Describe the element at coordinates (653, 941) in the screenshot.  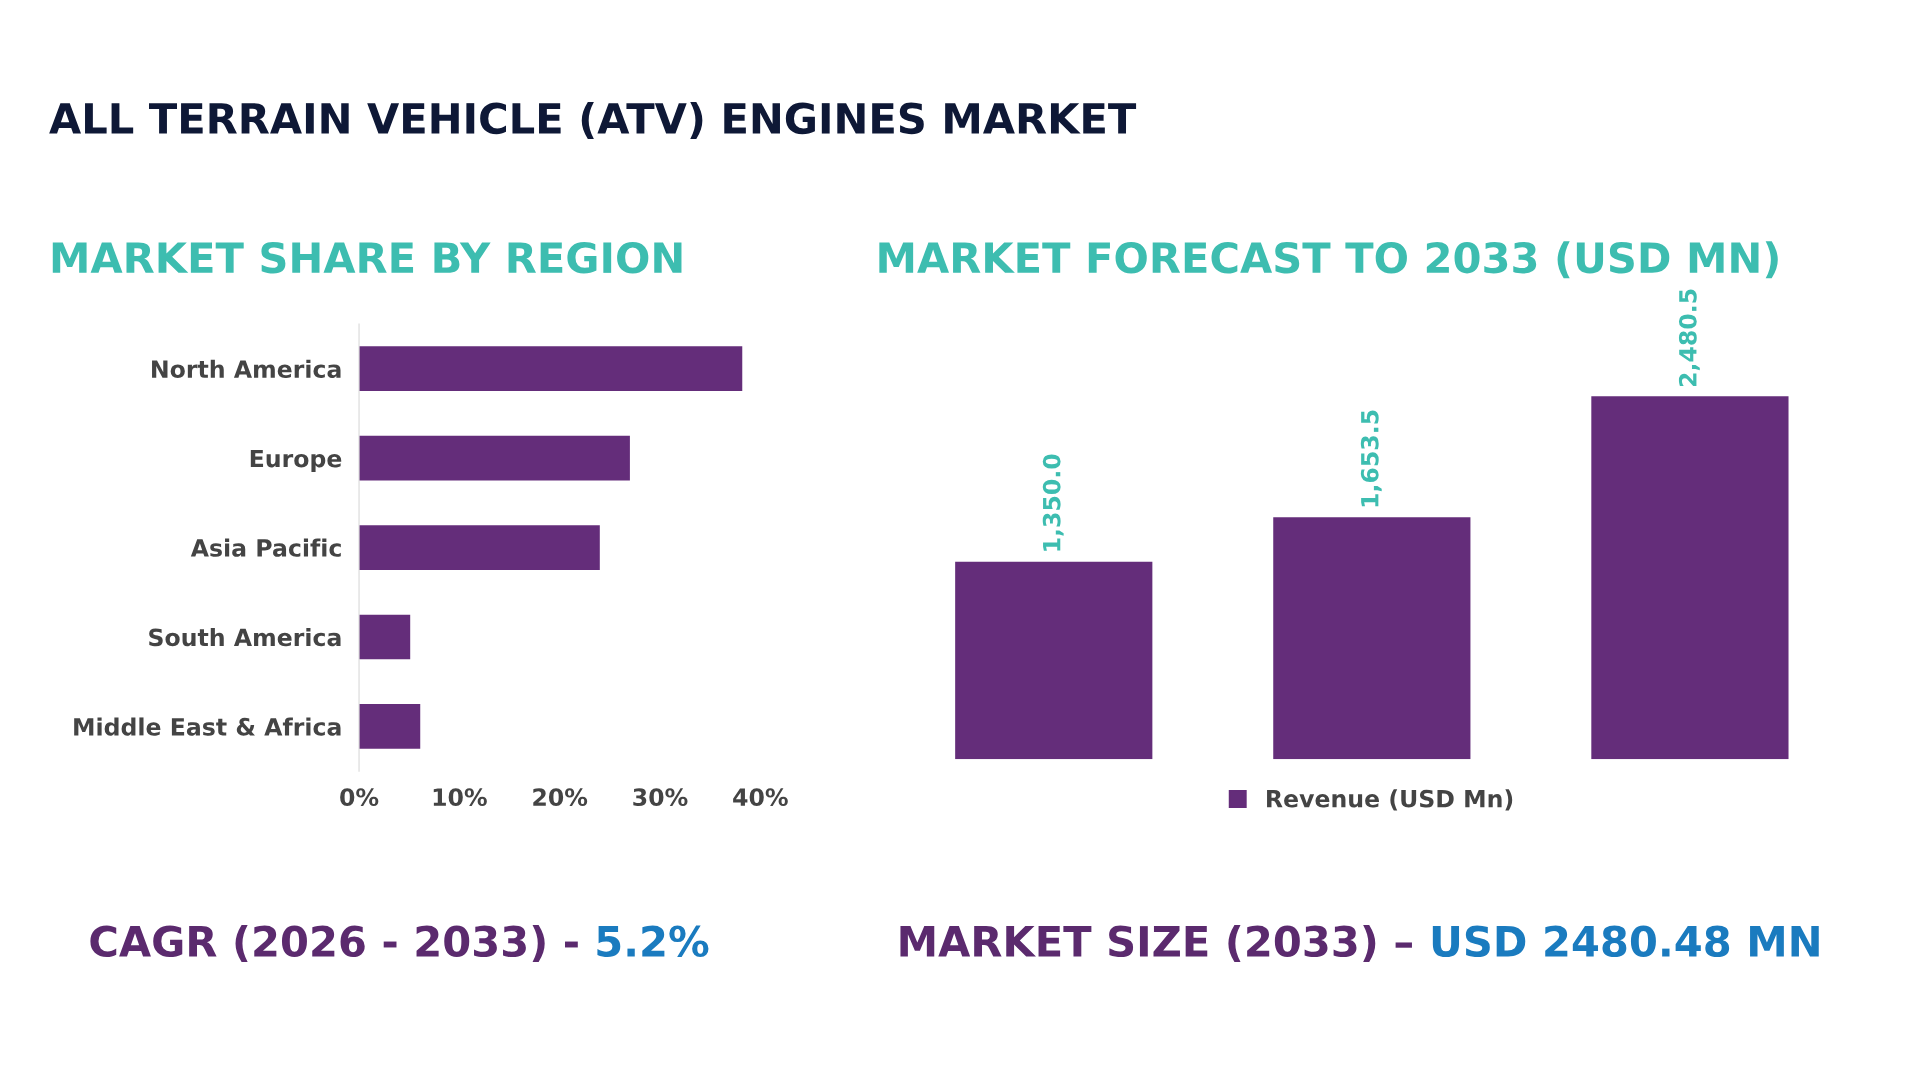
I see `text: 5.2%` at that location.